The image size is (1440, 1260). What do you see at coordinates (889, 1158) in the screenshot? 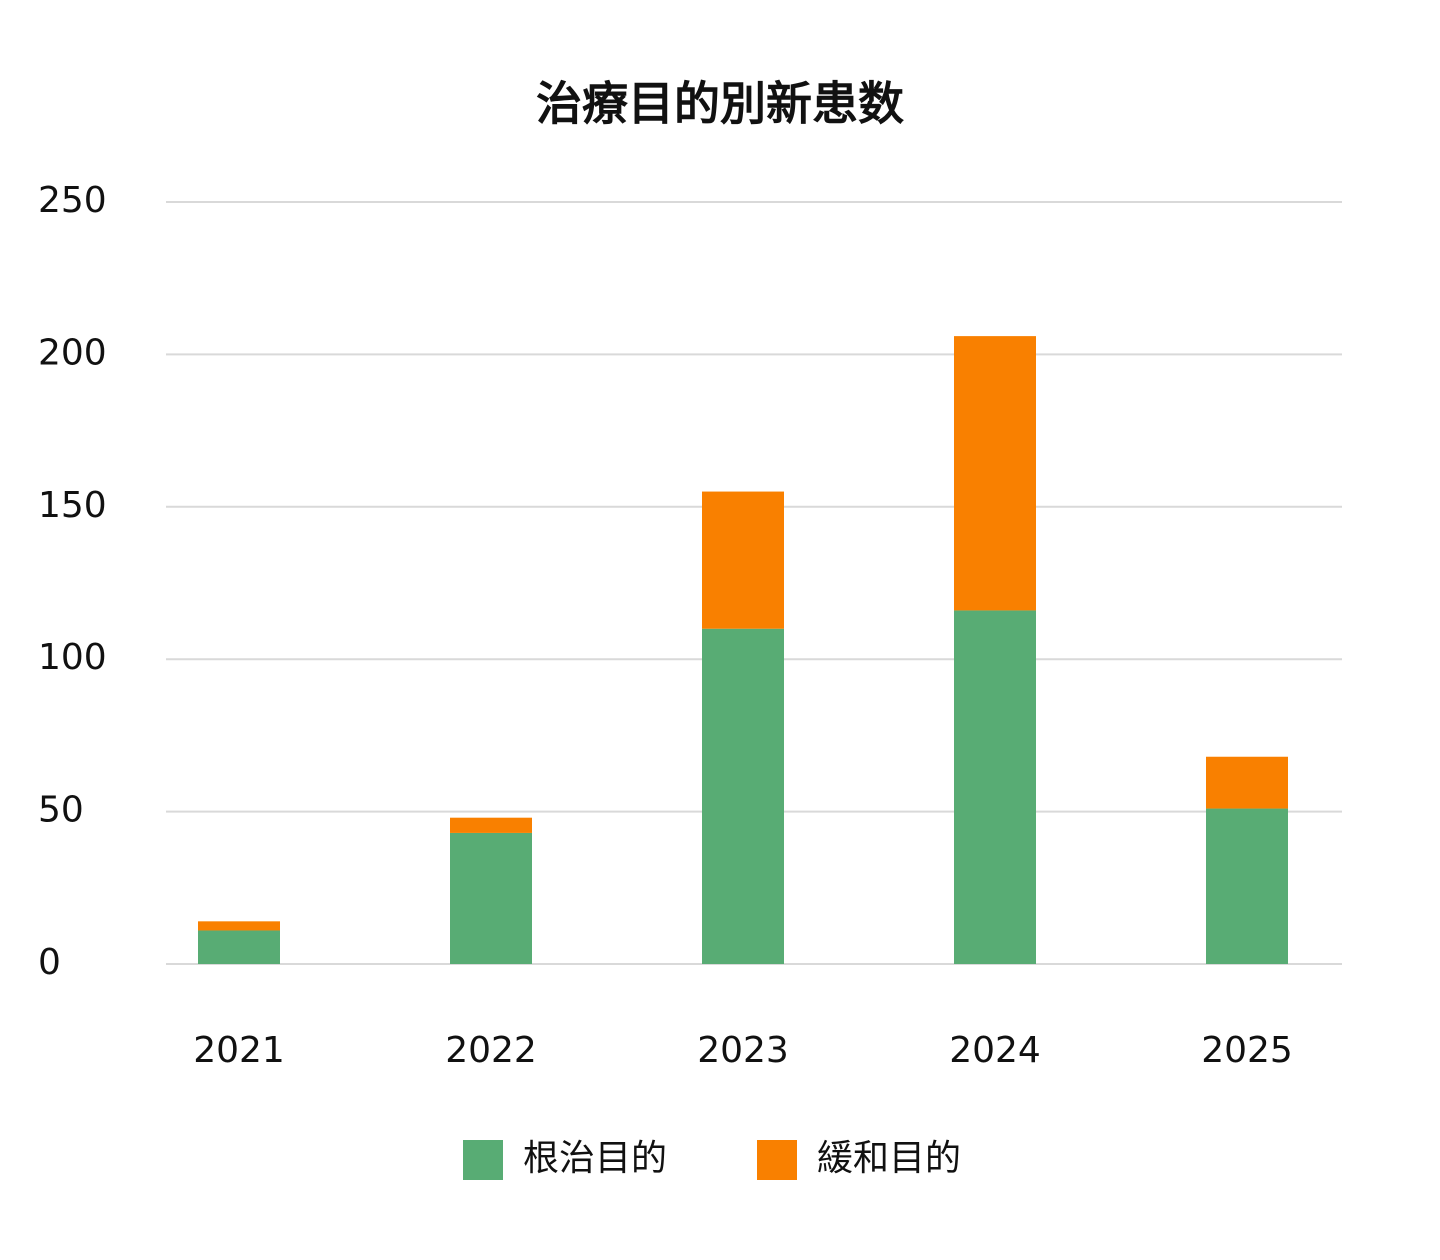
I see `legend-label: 緩和目的` at bounding box center [889, 1158].